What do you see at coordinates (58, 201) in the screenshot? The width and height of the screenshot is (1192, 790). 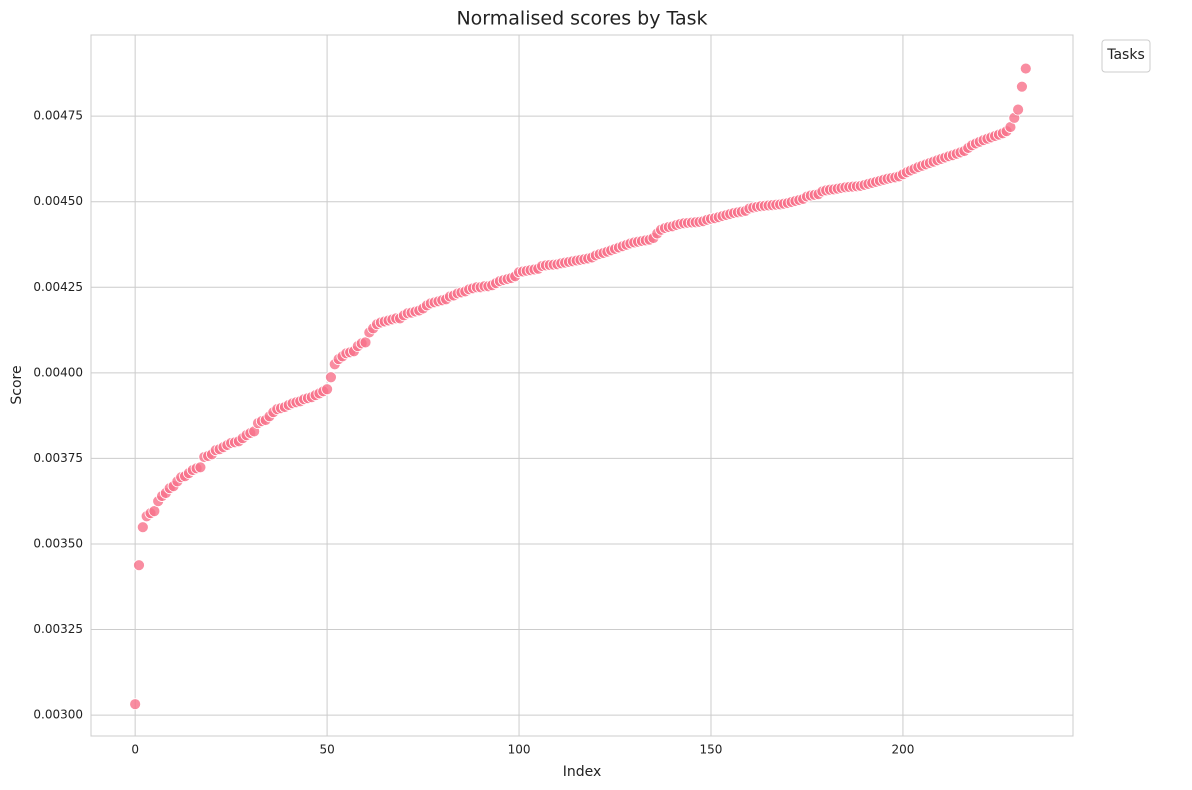 I see `y-tick-label: 0.00450` at bounding box center [58, 201].